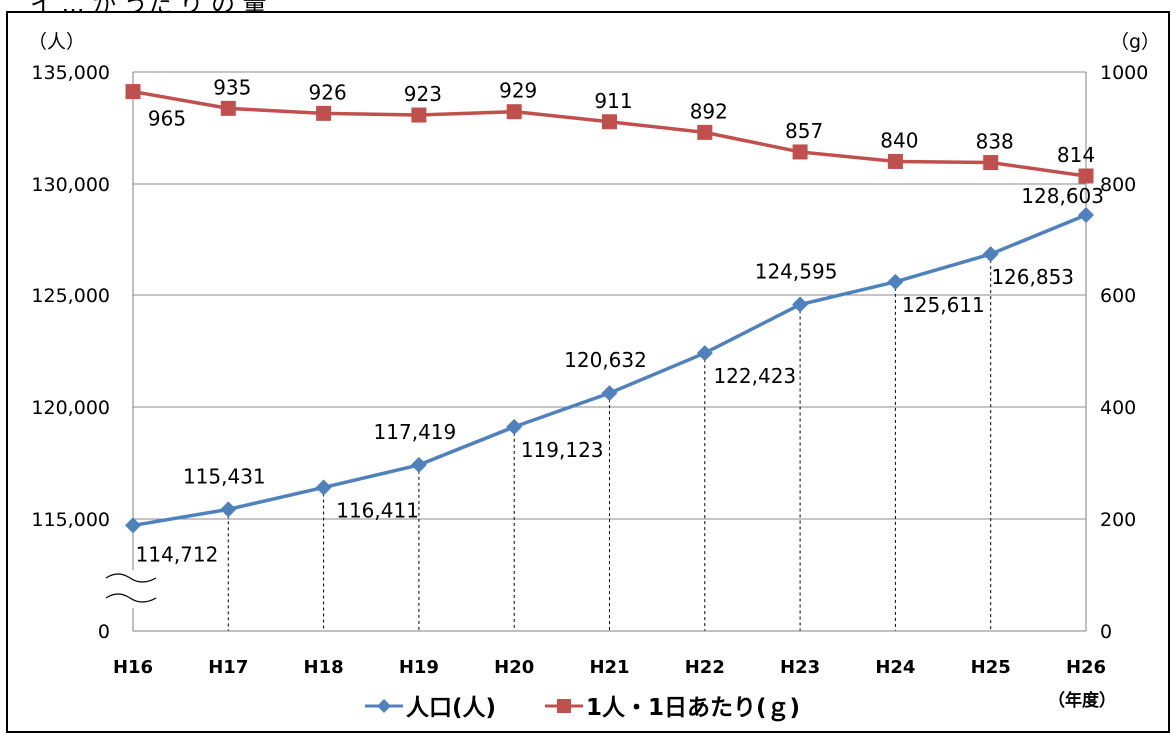 This screenshot has width=1174, height=733. Describe the element at coordinates (804, 131) in the screenshot. I see `per-capita-data-label: 857` at that location.